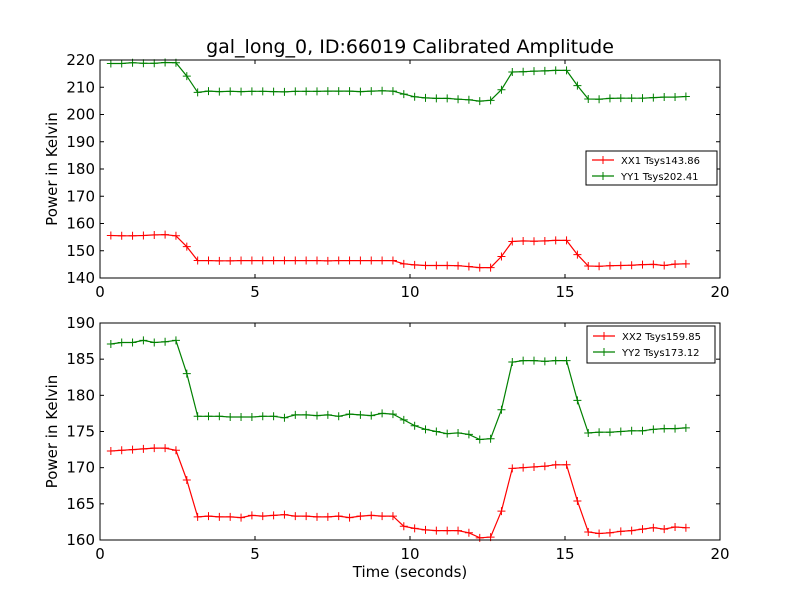  I want to click on legend-box, so click(651, 168).